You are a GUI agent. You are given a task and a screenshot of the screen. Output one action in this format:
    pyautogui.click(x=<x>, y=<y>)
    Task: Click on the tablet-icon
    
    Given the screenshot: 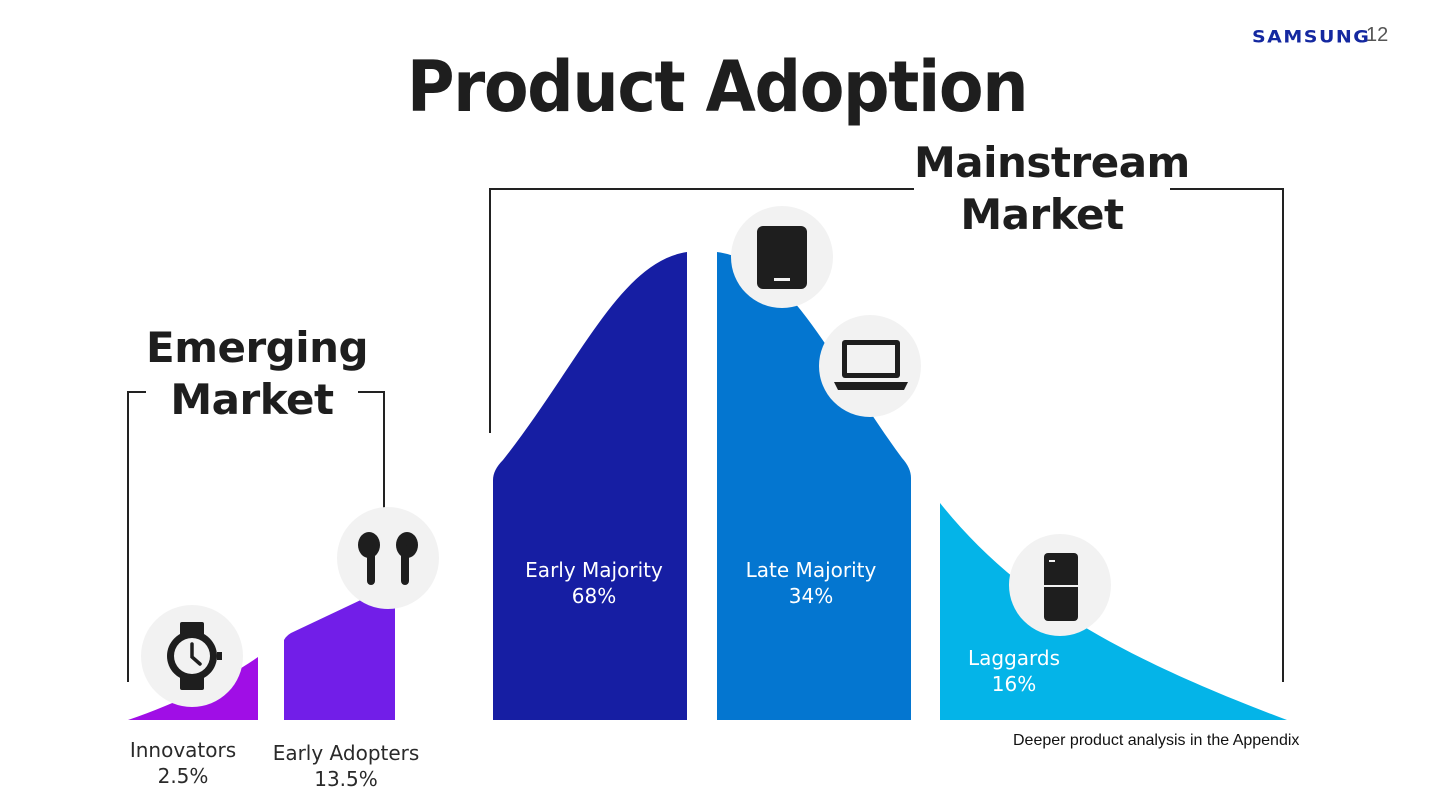 What is the action you would take?
    pyautogui.click(x=782, y=257)
    